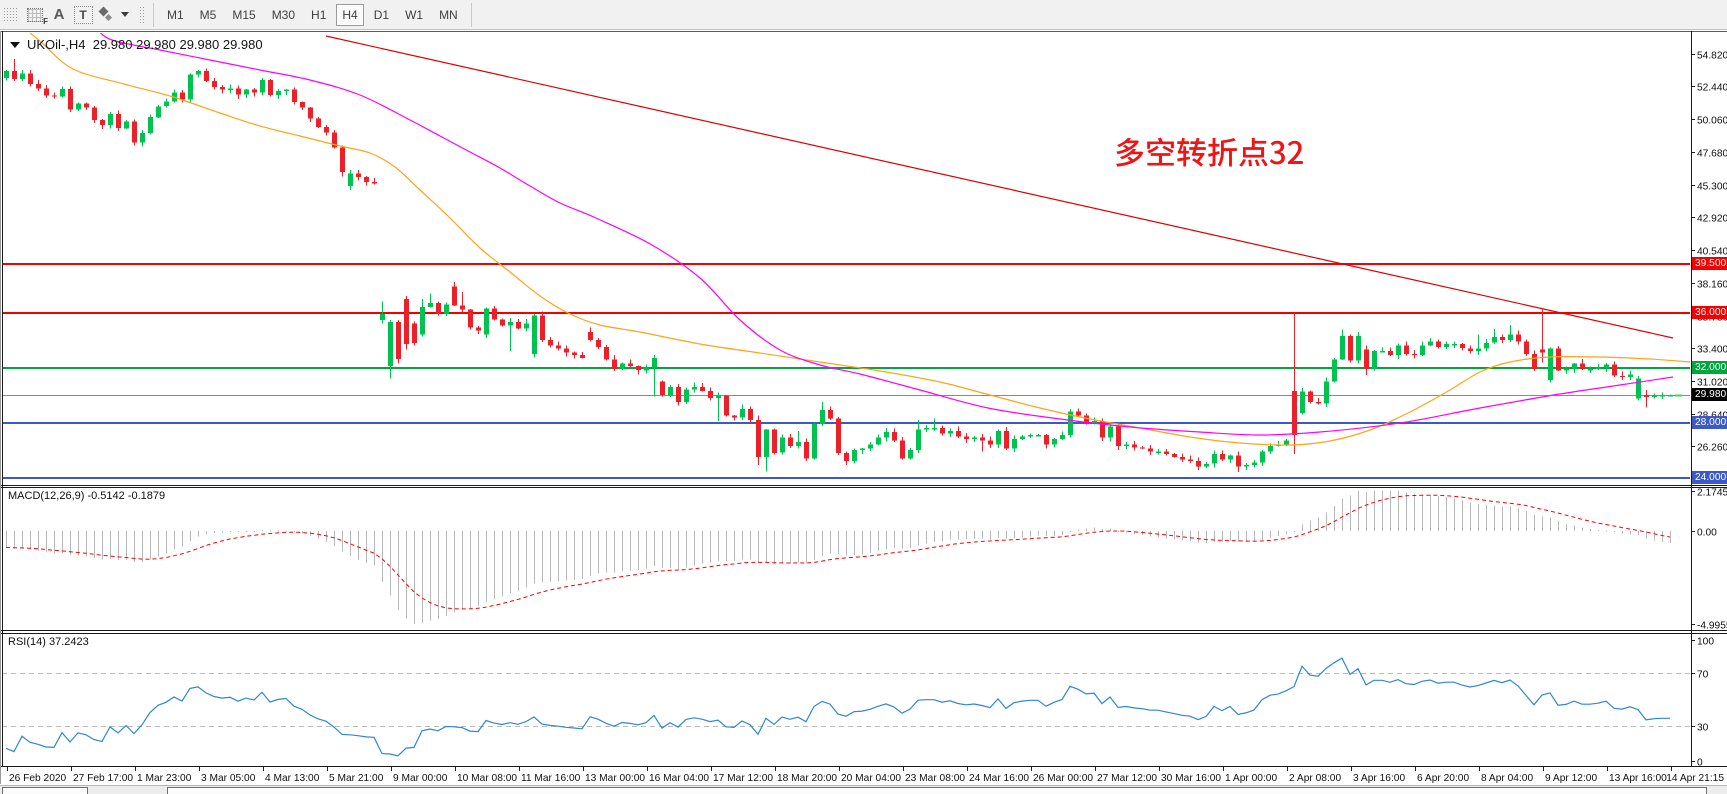 The image size is (1727, 794). Describe the element at coordinates (10, 14) in the screenshot. I see `toolbar-grip` at that location.